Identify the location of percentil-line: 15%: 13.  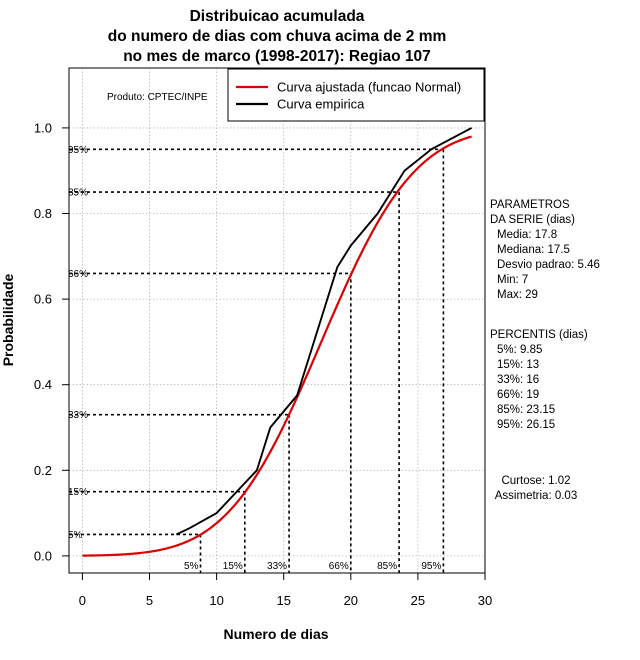
(518, 365).